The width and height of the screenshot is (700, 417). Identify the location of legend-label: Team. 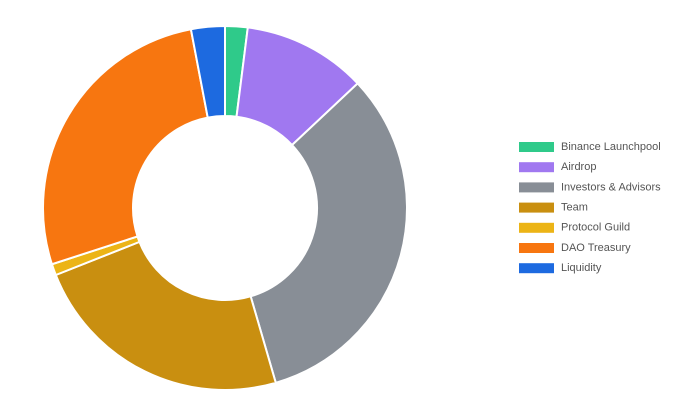
(574, 208).